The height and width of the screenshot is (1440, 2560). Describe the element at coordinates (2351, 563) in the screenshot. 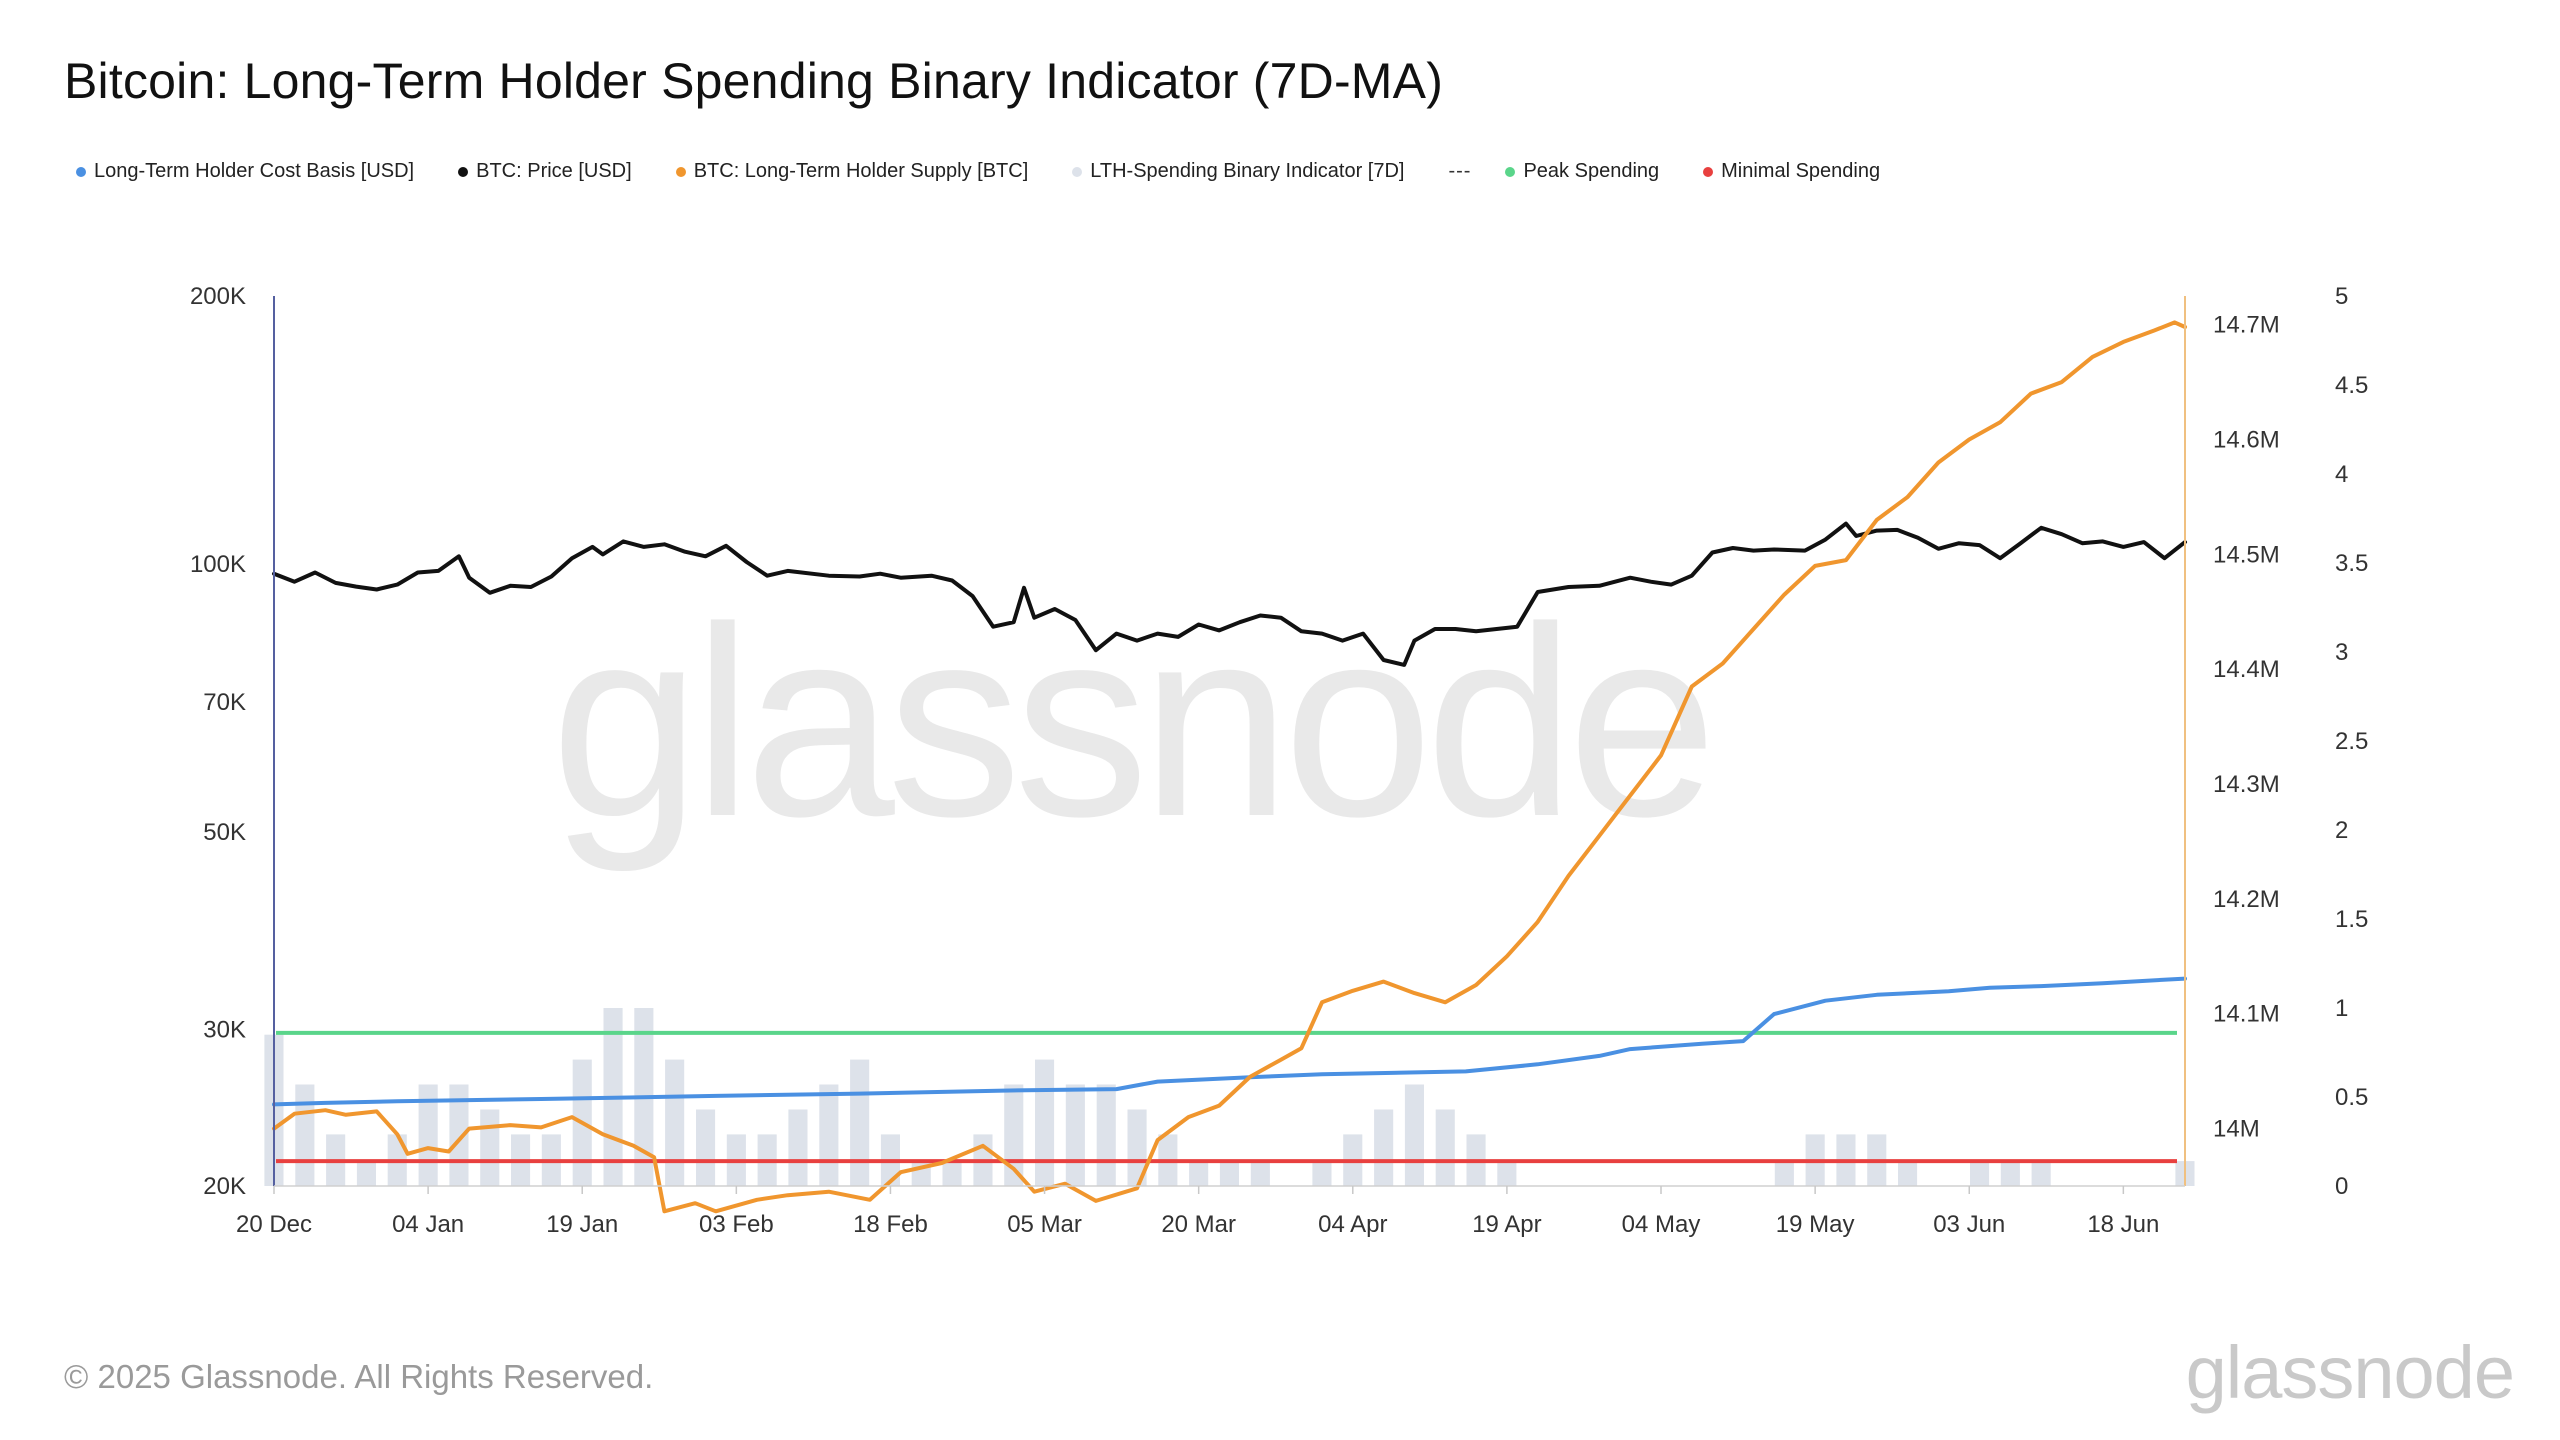

I see `y-indicator-tick-label: 3.5` at that location.